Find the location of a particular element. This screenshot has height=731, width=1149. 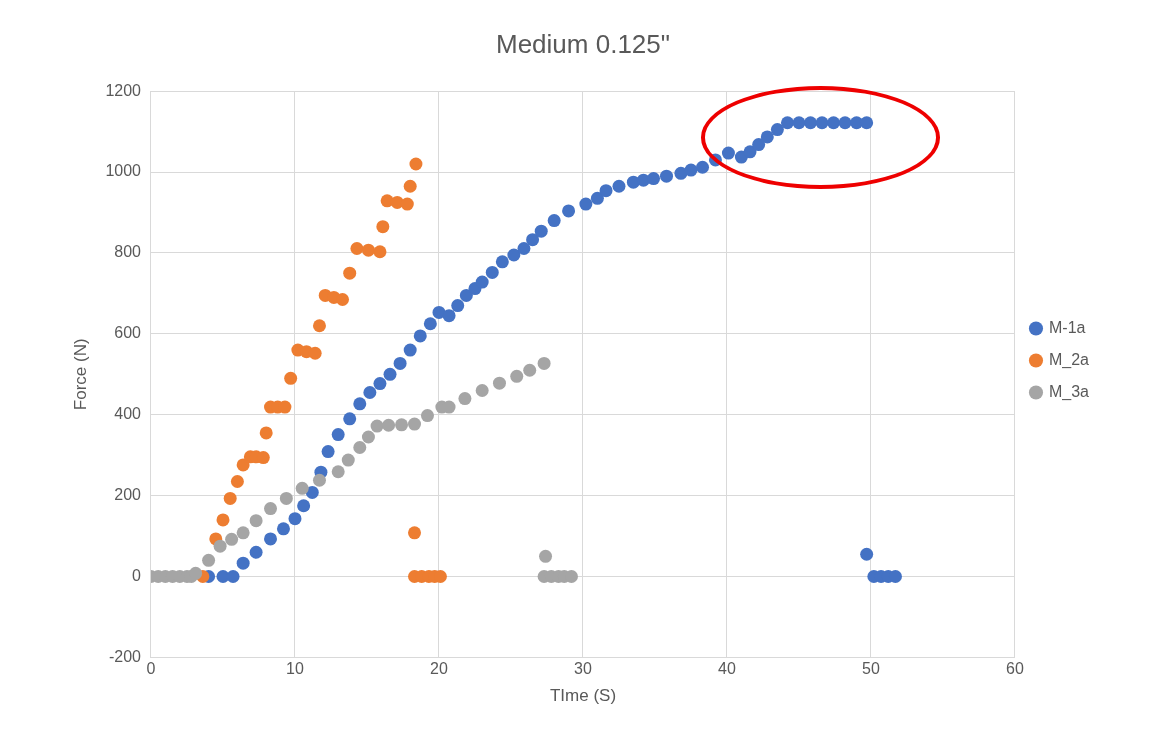

legend-label: M_3a is located at coordinates (1069, 391).